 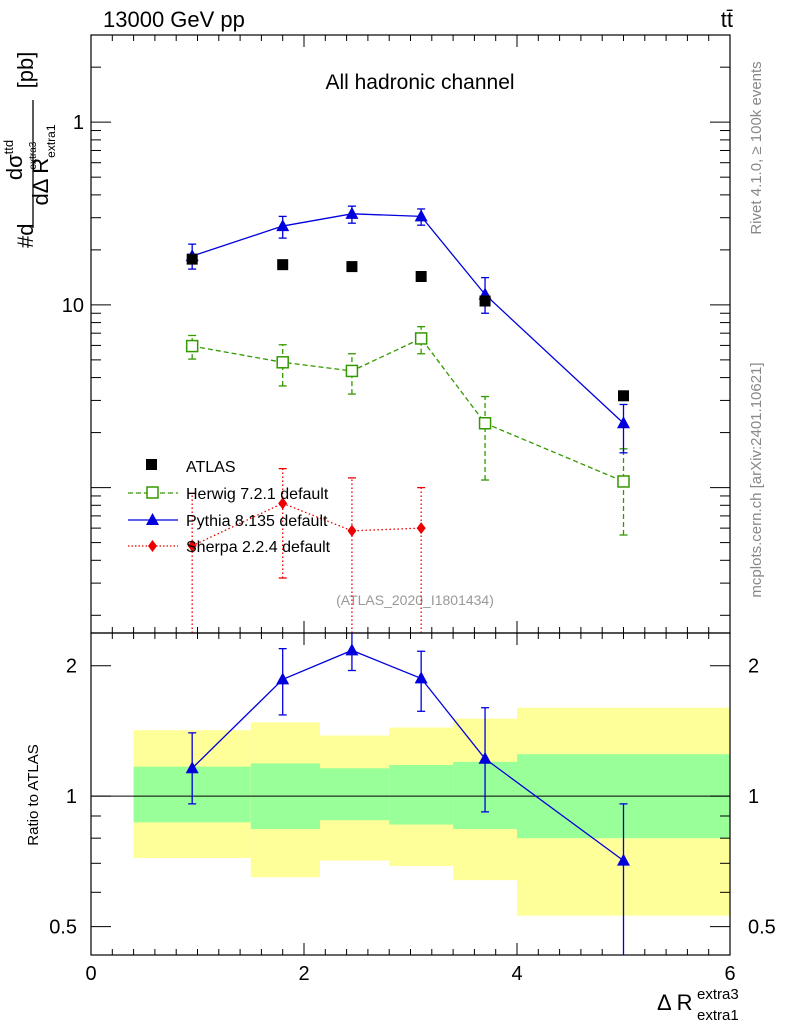 What do you see at coordinates (33, 794) in the screenshot?
I see `ratio-y-axis-label: Ratio to ATLAS` at bounding box center [33, 794].